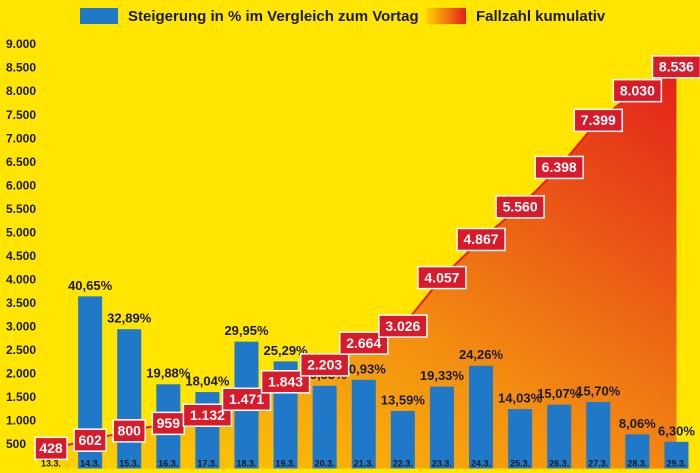 Image resolution: width=700 pixels, height=473 pixels. I want to click on x-tick-label: 17.3., so click(207, 463).